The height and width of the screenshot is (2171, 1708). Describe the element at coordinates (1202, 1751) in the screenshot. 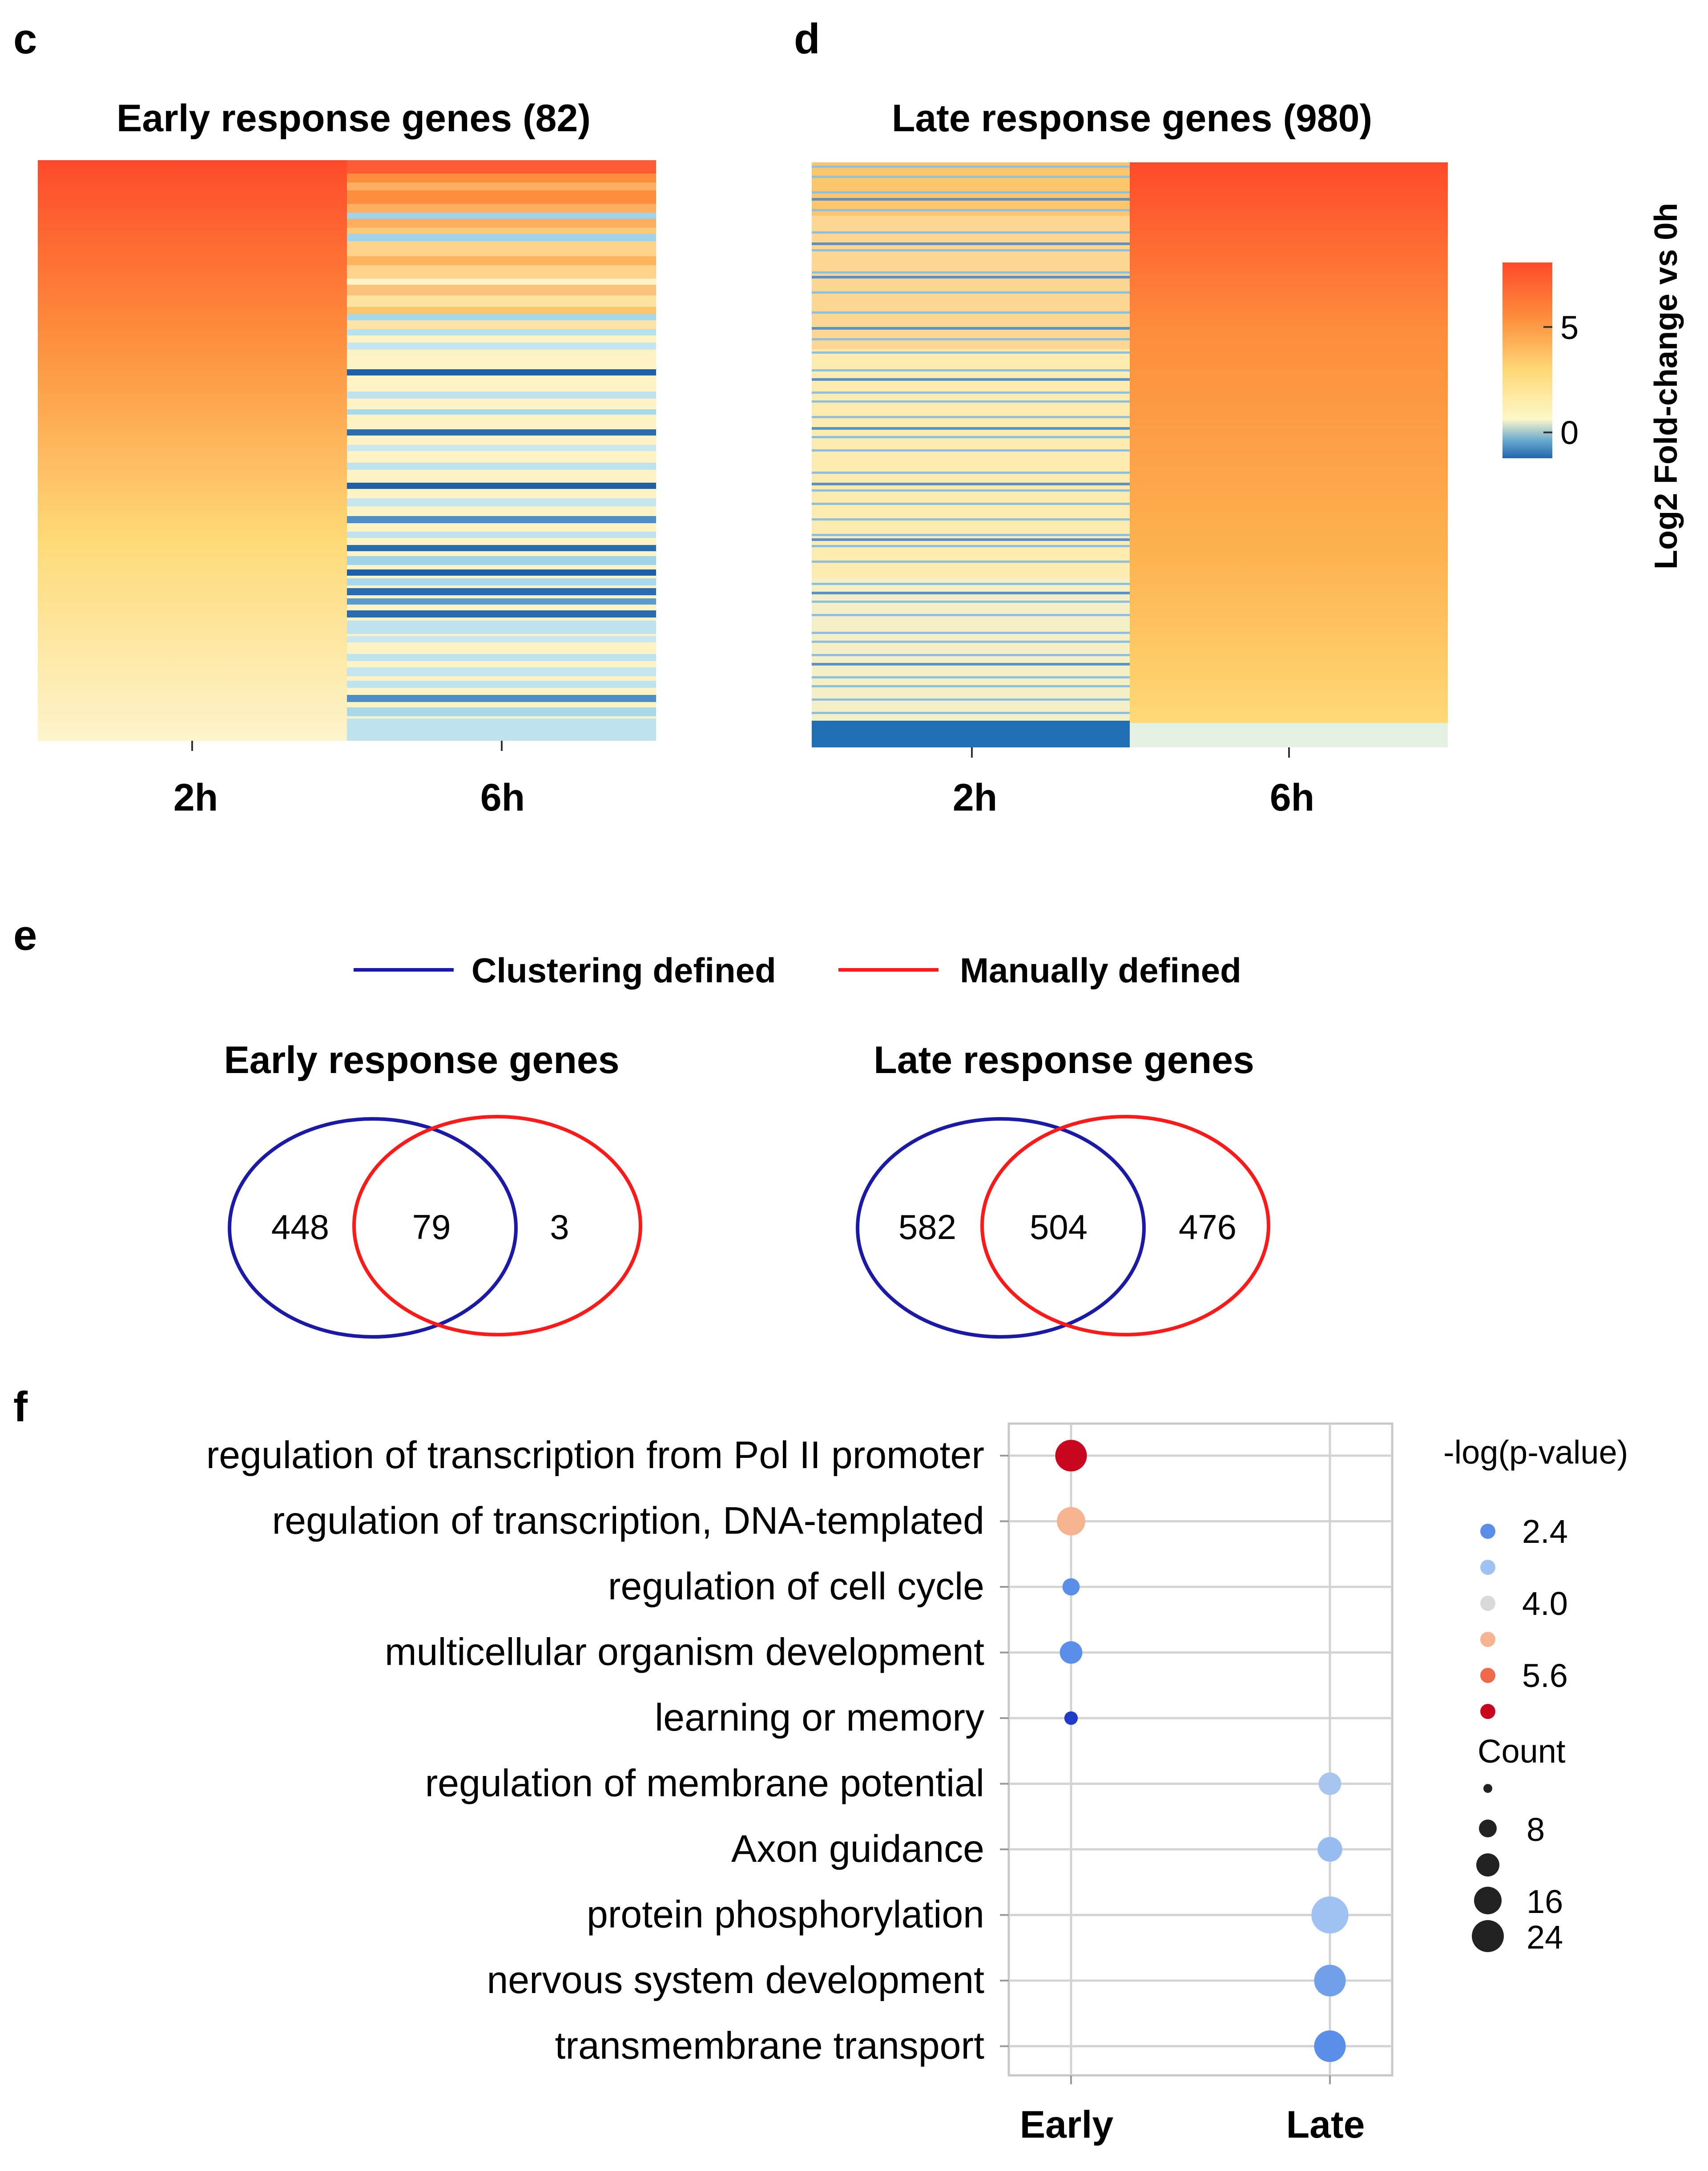

I see `dotplot-points` at that location.